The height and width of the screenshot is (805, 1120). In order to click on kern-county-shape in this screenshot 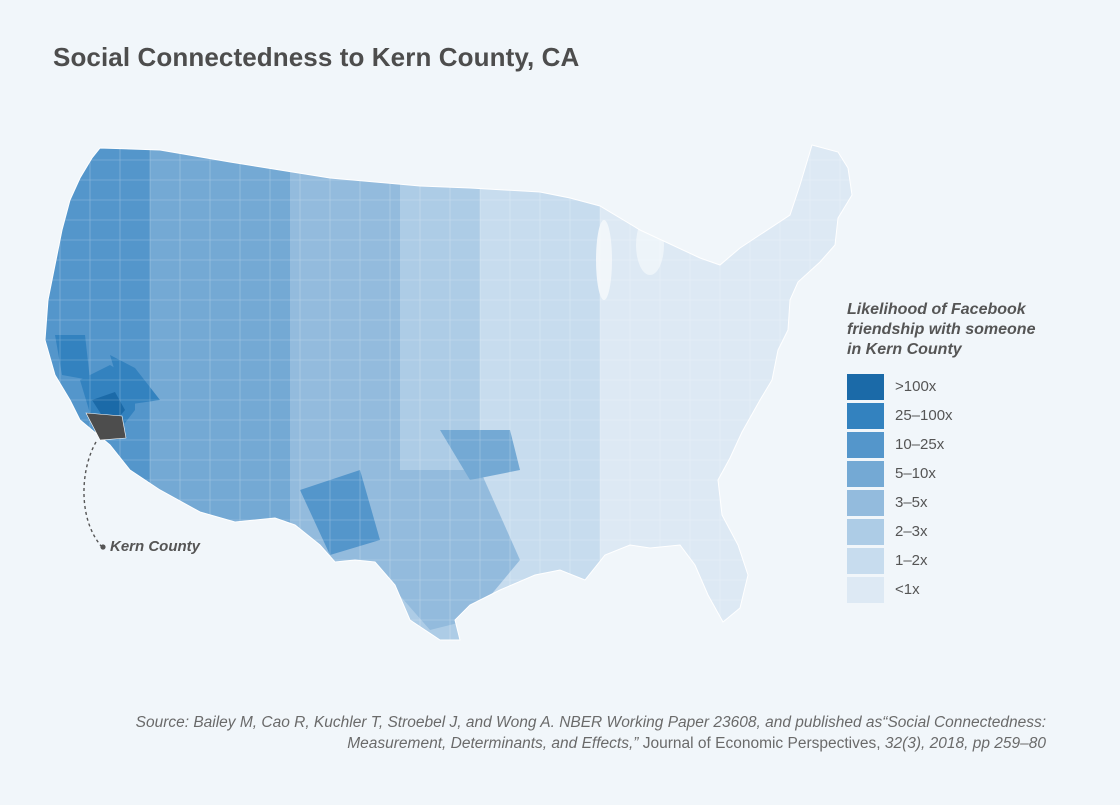, I will do `click(106, 426)`.